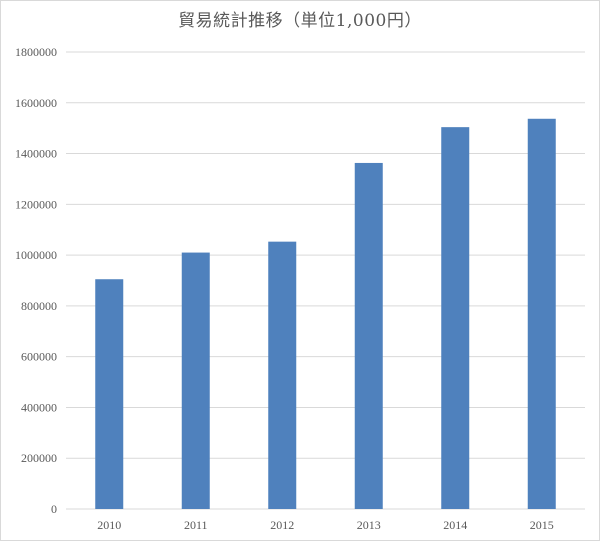 This screenshot has width=600, height=541. I want to click on x-tick-label: 2013, so click(369, 525).